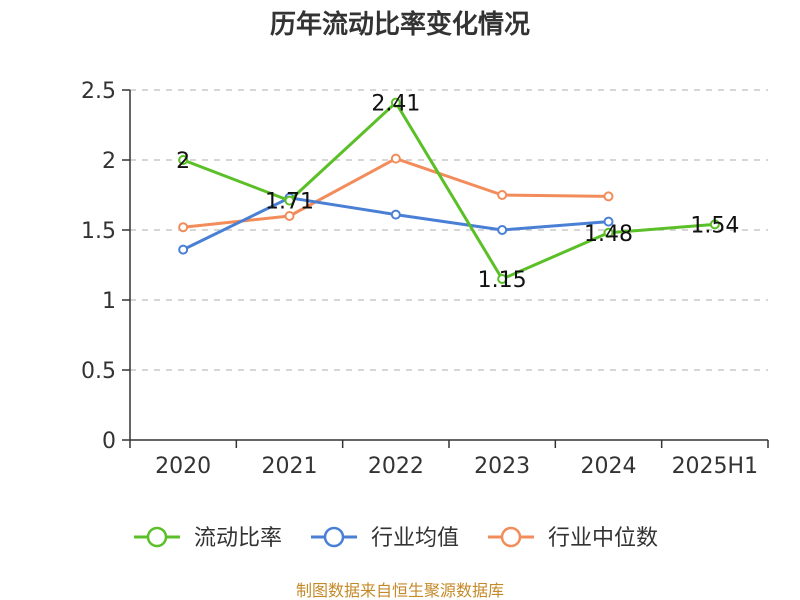  What do you see at coordinates (415, 538) in the screenshot?
I see `legend-label-1: 行业均值` at bounding box center [415, 538].